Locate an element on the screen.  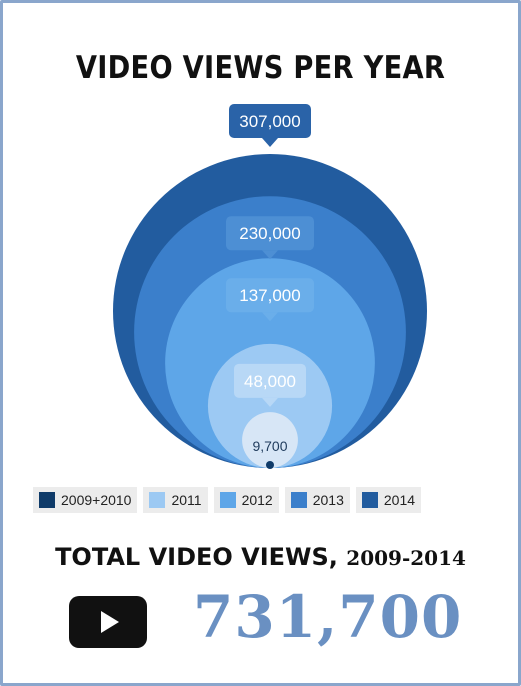
legend-item-2012: 2012 is located at coordinates (246, 500).